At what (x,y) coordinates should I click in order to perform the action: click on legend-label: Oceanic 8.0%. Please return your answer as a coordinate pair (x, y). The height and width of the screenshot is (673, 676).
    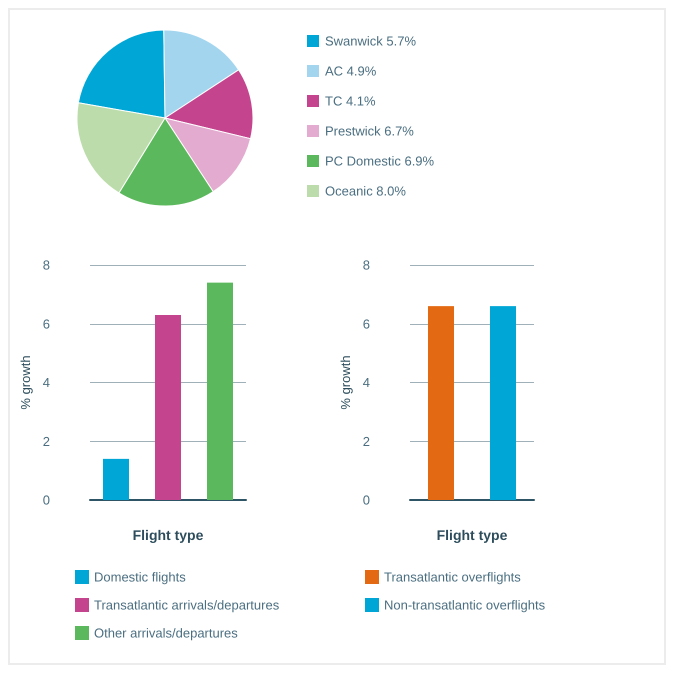
    Looking at the image, I should click on (365, 191).